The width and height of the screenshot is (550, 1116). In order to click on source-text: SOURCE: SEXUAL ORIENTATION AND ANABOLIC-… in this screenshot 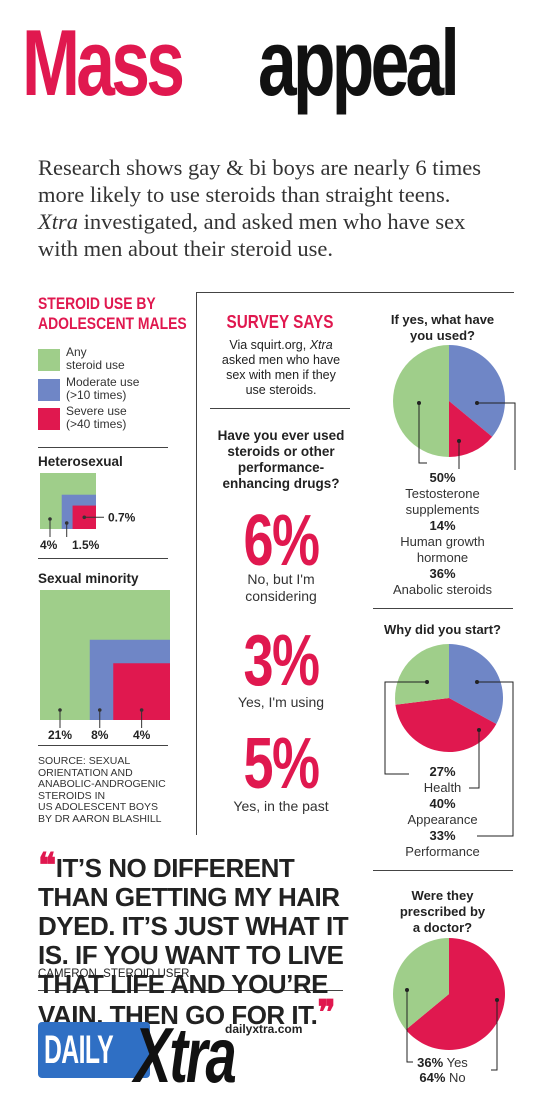, I will do `click(102, 790)`.